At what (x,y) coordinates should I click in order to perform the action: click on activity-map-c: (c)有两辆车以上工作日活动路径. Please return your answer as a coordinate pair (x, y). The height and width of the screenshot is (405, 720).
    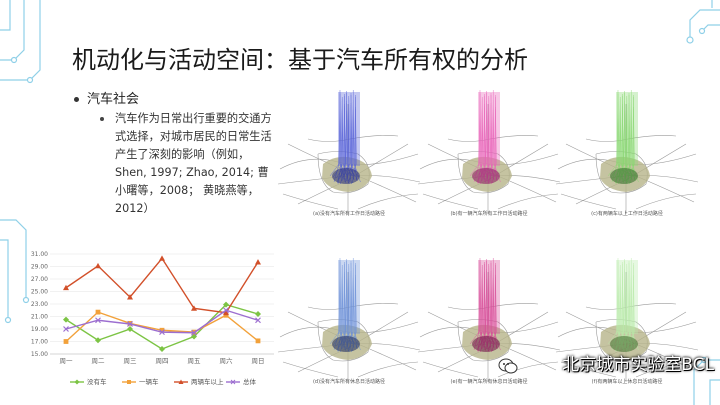
    Looking at the image, I should click on (627, 153).